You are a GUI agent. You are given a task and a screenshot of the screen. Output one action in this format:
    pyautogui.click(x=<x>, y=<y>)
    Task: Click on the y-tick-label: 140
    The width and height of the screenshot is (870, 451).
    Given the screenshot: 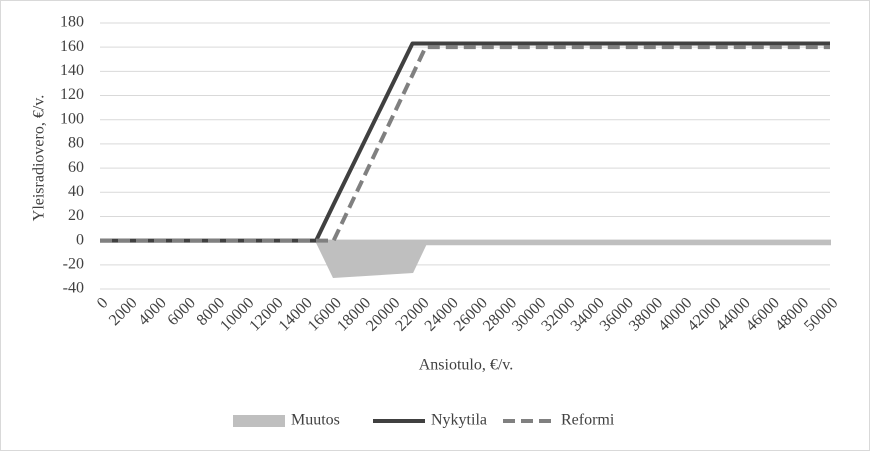 What is the action you would take?
    pyautogui.click(x=72, y=70)
    